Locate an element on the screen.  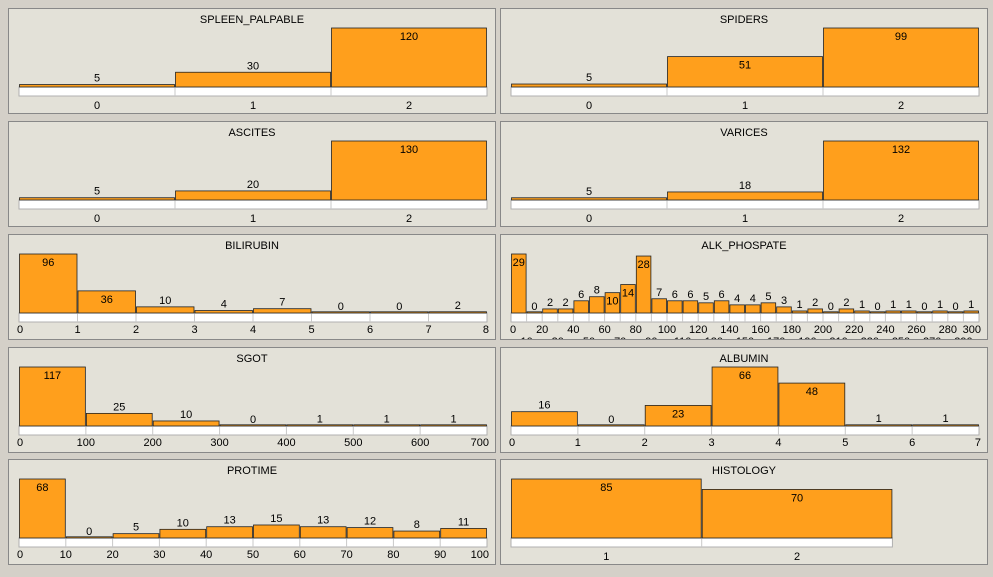
x-tick-label: 20 is located at coordinates (542, 330).